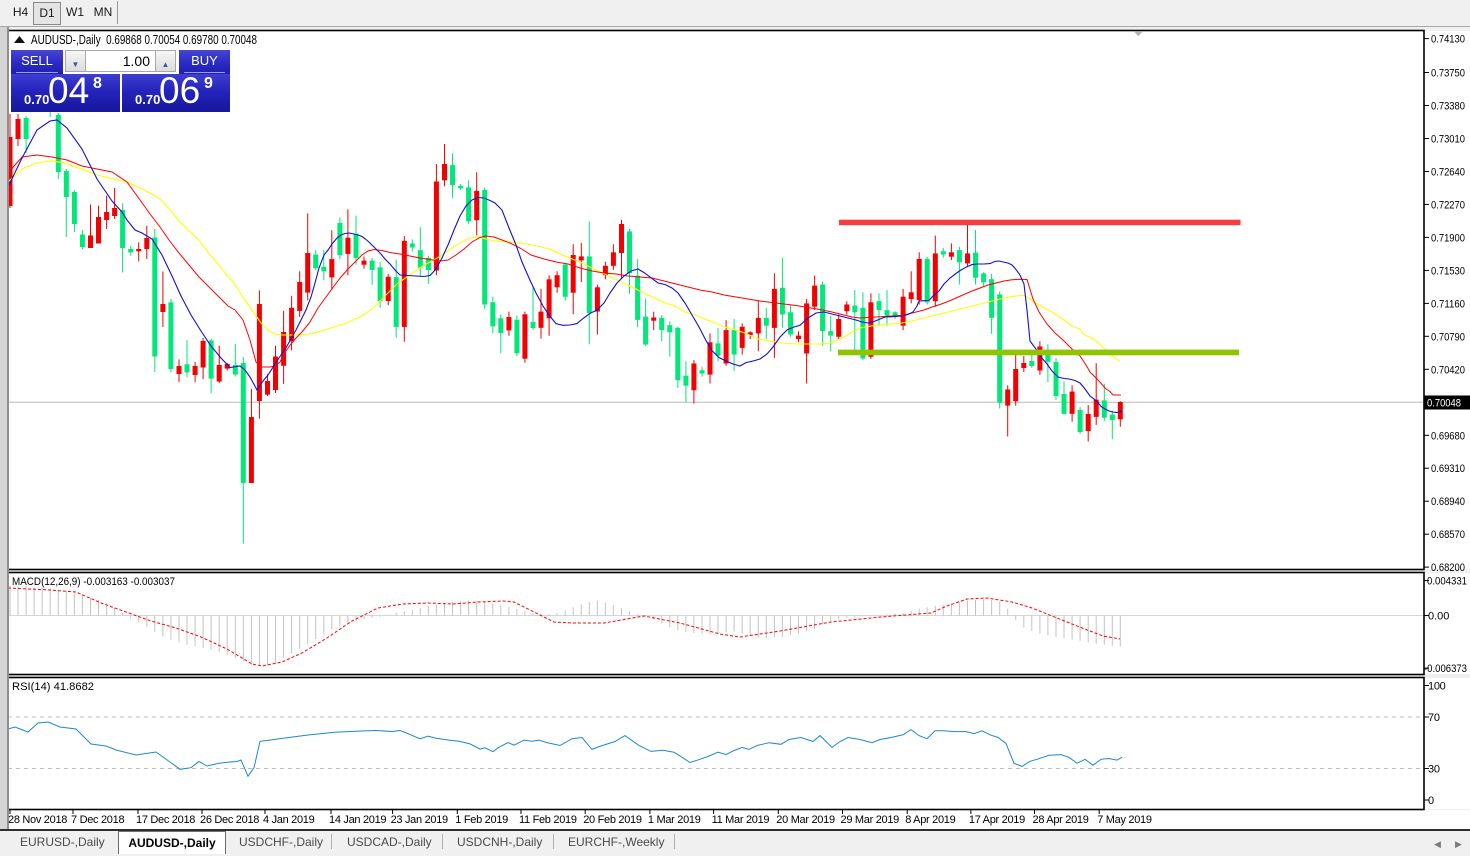 Image resolution: width=1470 pixels, height=856 pixels. What do you see at coordinates (1448, 502) in the screenshot?
I see `svg-text: 0.68940` at bounding box center [1448, 502].